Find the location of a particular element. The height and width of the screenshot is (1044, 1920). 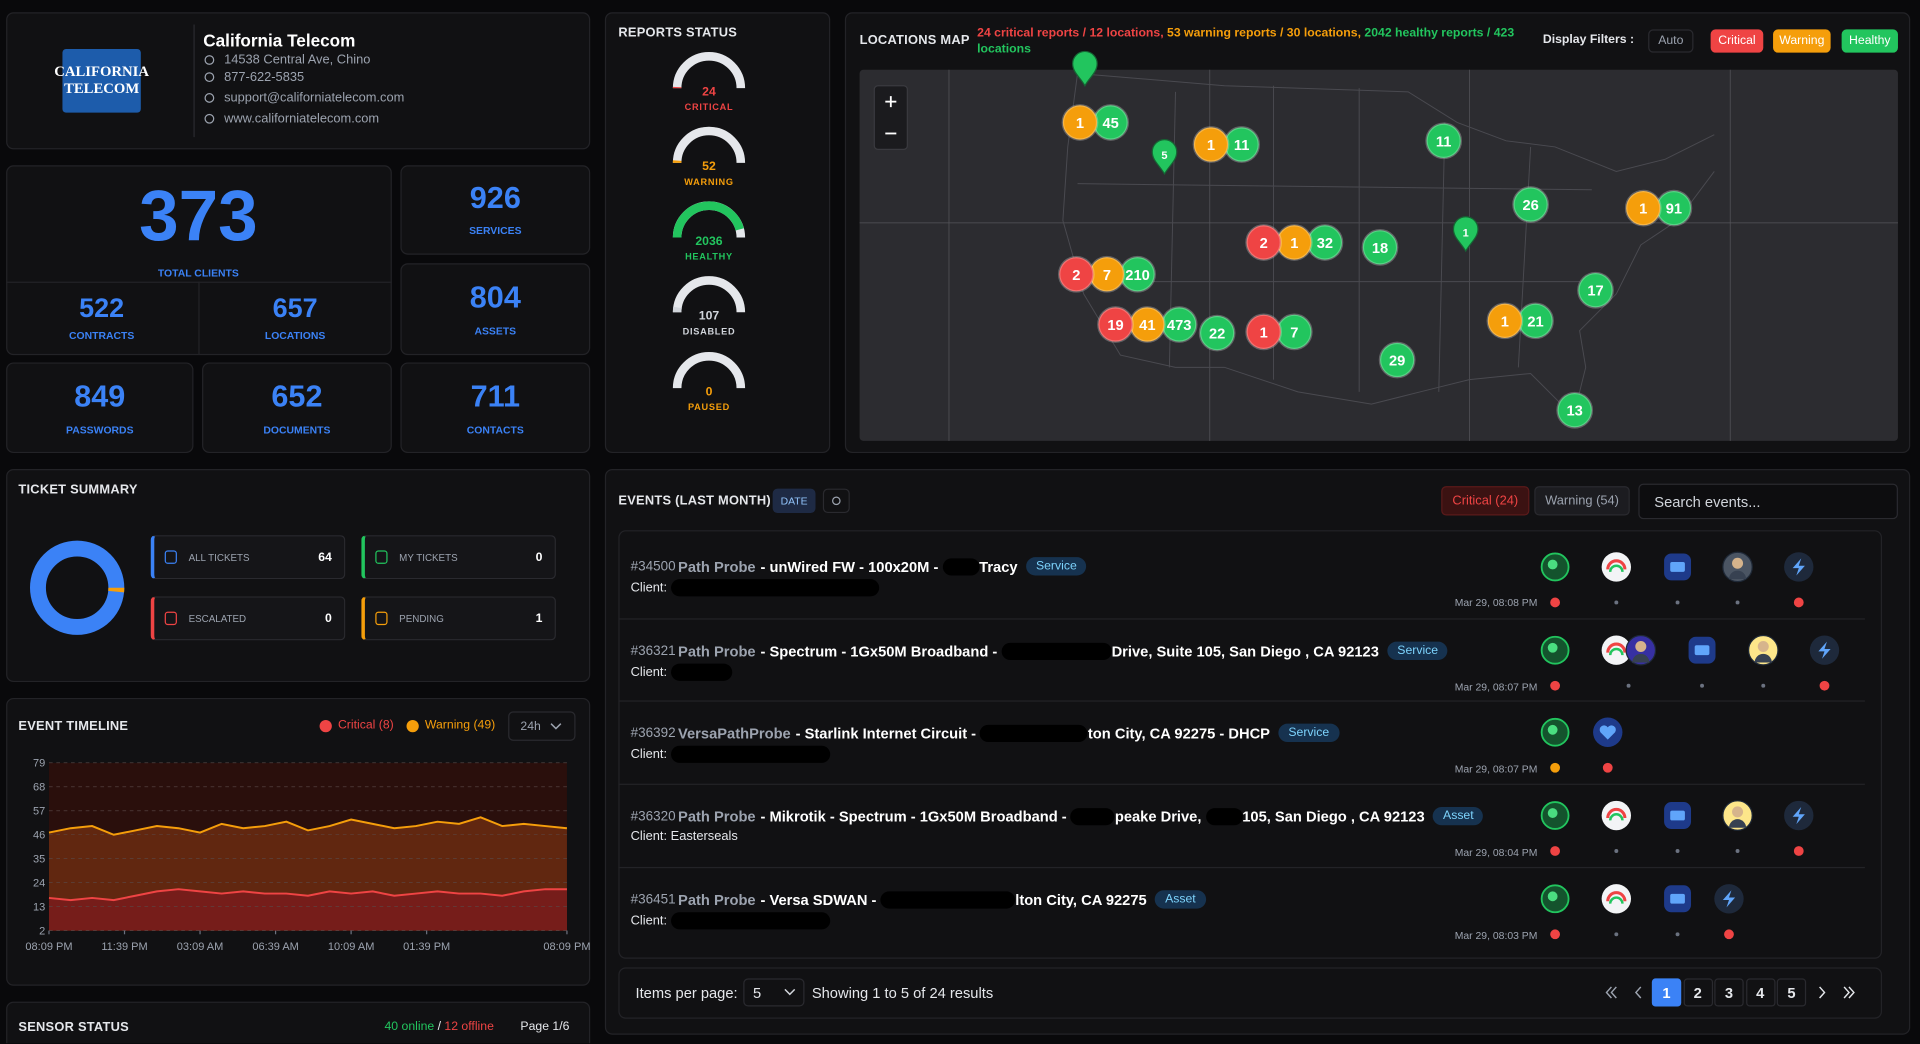

title-part: Drive, Suite 105, San Diego , CA 92123 is located at coordinates (1245, 651).